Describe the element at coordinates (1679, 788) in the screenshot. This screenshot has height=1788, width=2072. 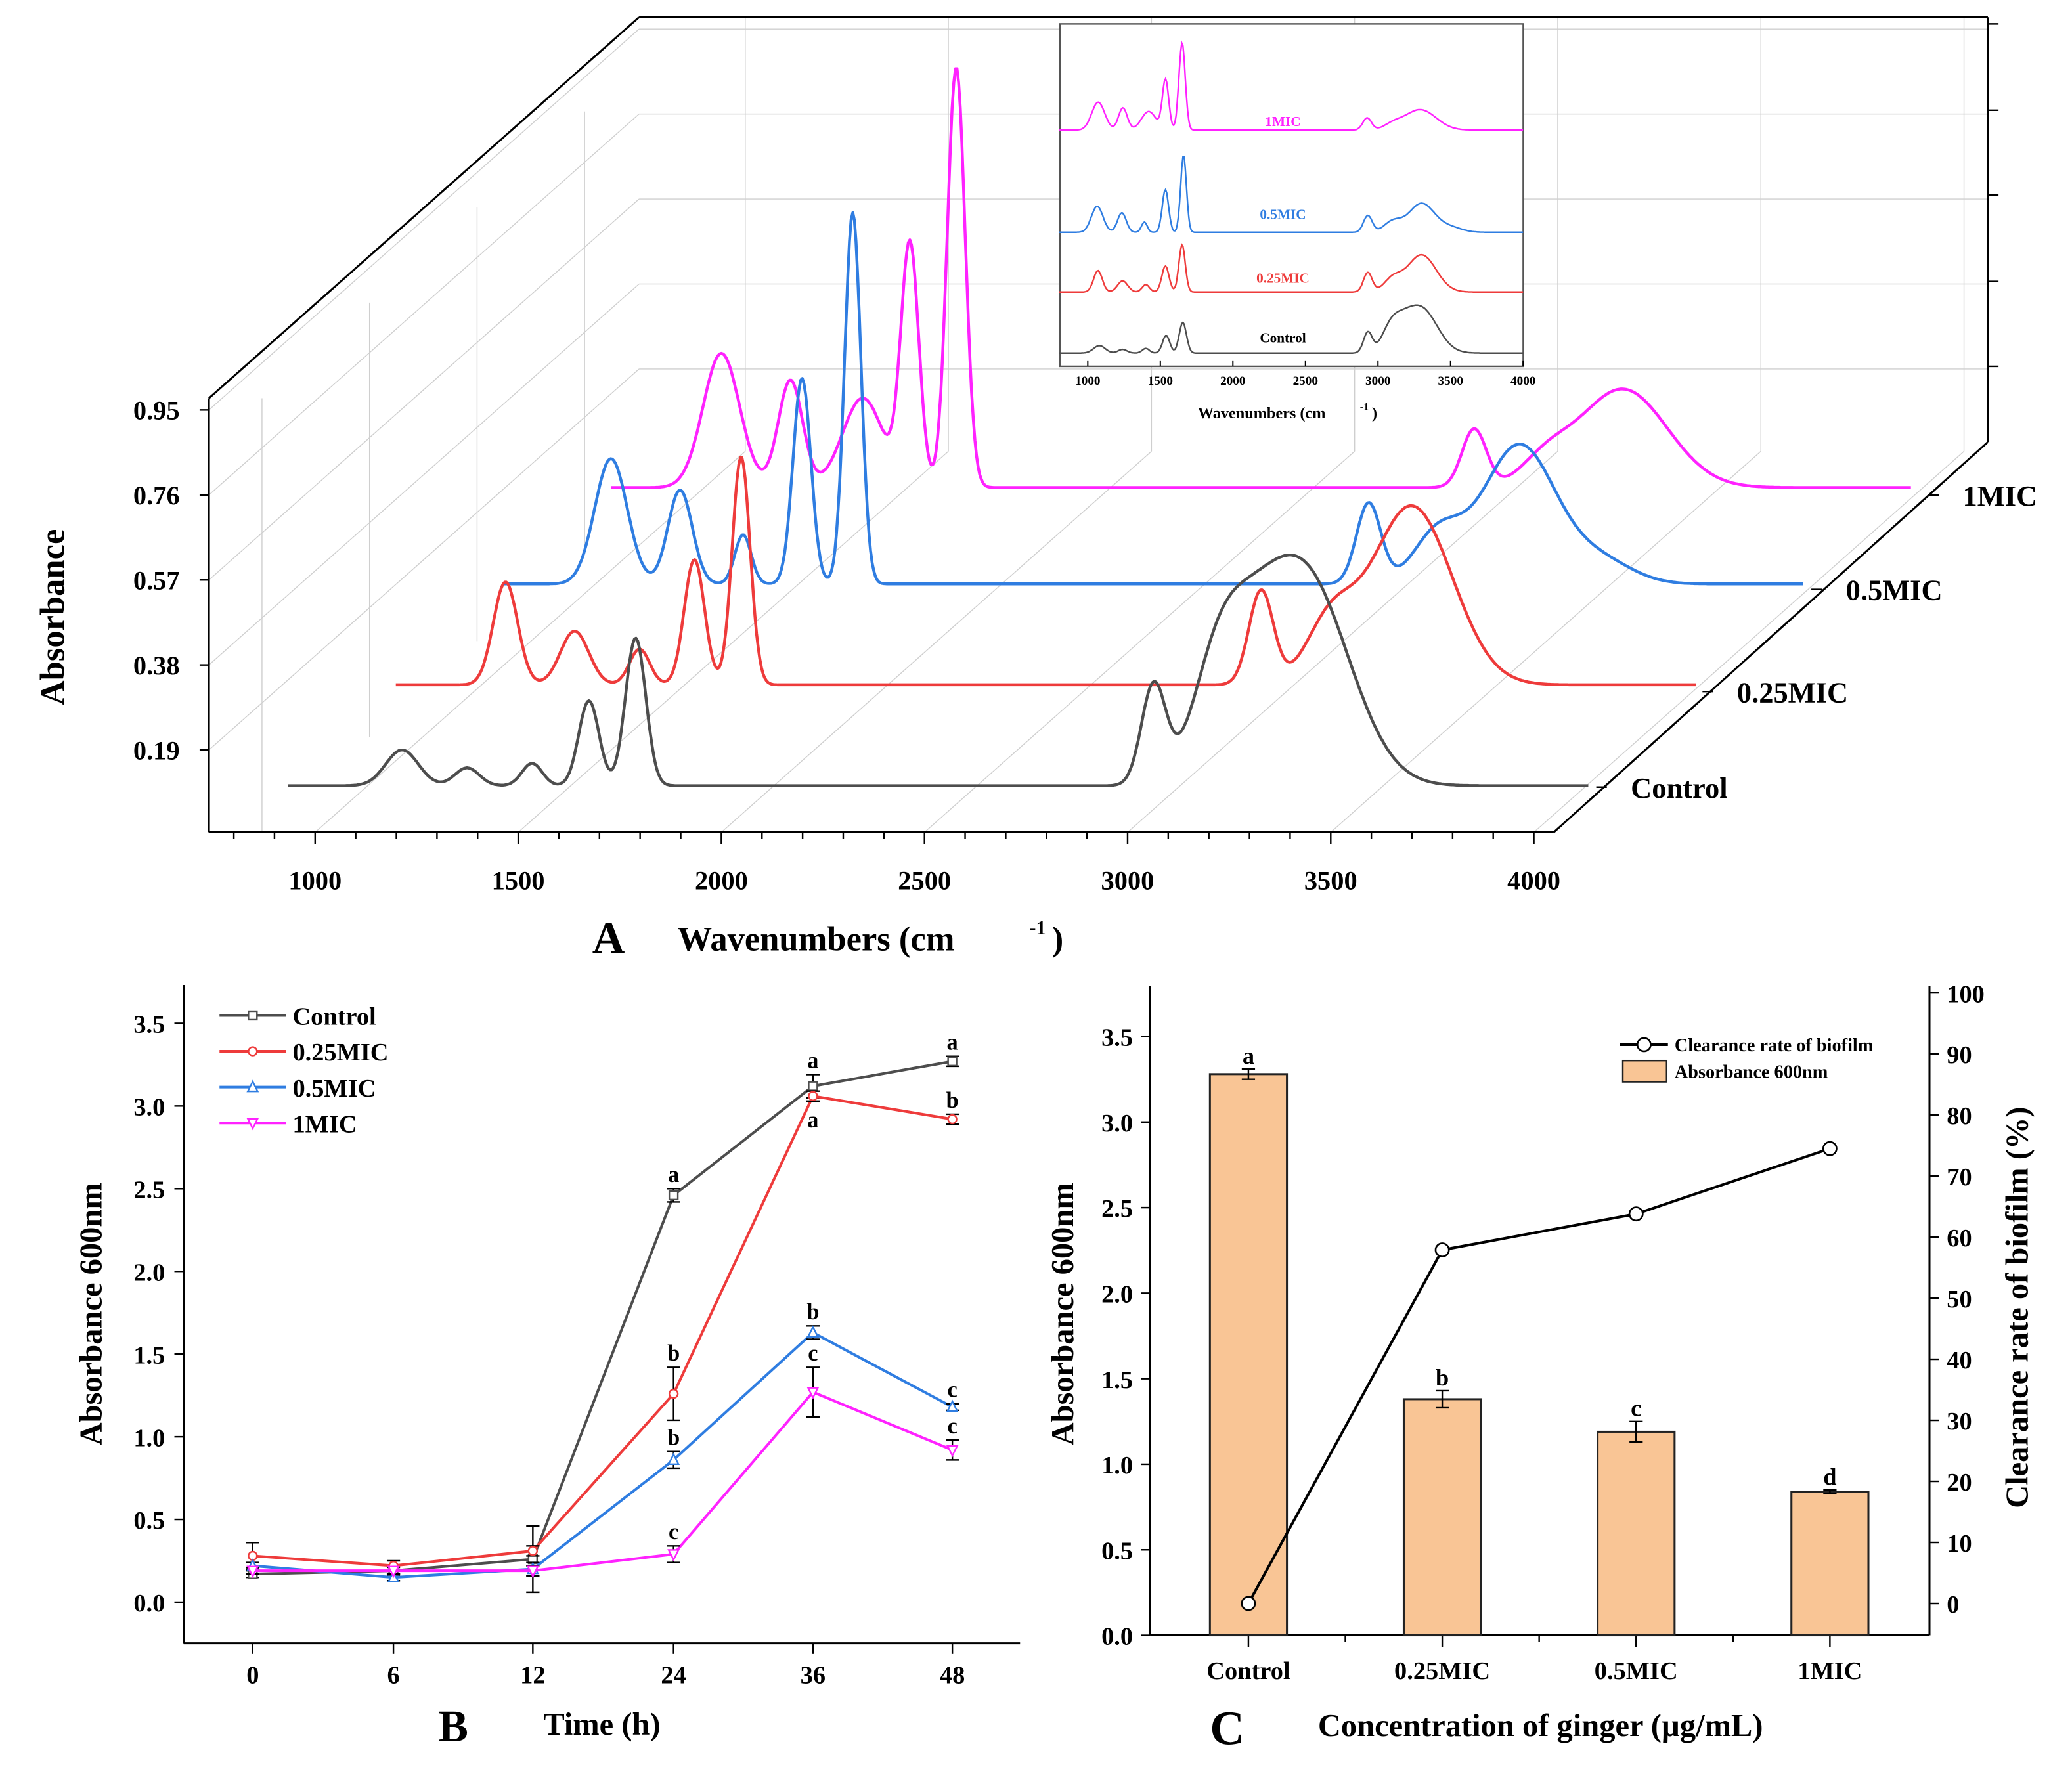
I see `series-label: Control` at that location.